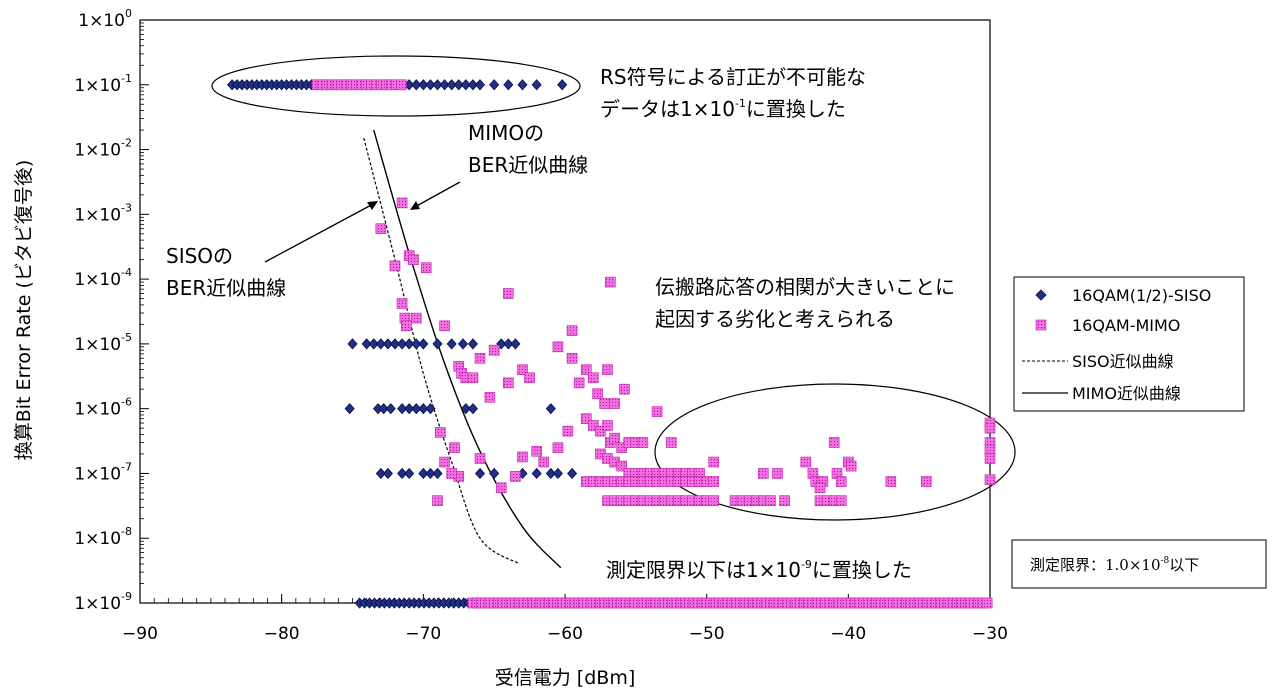 This screenshot has width=1282, height=693. Describe the element at coordinates (415, 205) in the screenshot. I see `mimo-arrow-head` at that location.